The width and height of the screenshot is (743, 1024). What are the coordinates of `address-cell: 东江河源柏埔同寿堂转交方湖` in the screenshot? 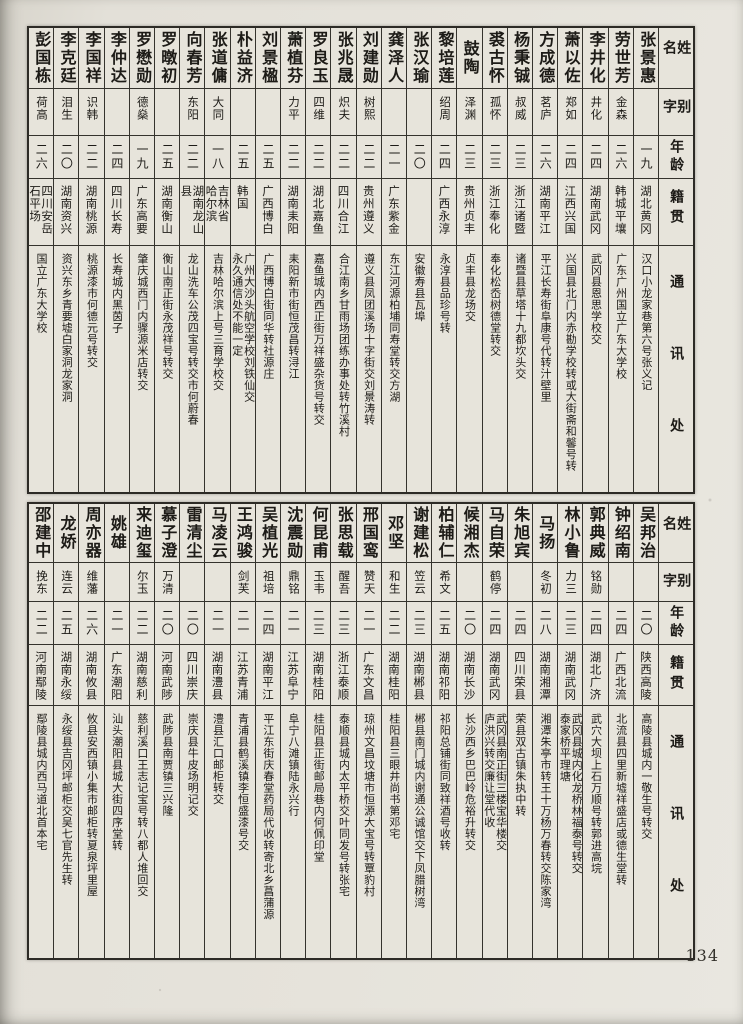 It's located at (393, 369).